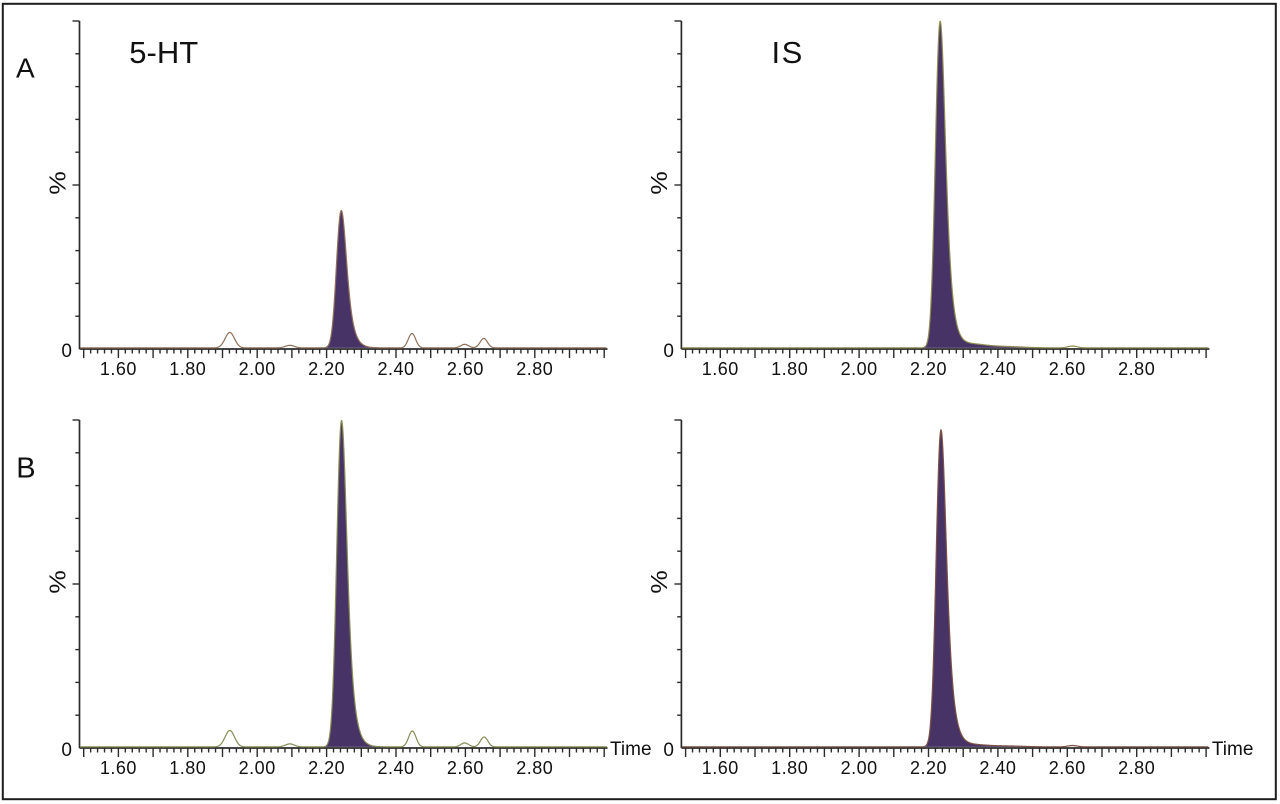 This screenshot has width=1280, height=804. What do you see at coordinates (25, 68) in the screenshot?
I see `svg-text: A` at bounding box center [25, 68].